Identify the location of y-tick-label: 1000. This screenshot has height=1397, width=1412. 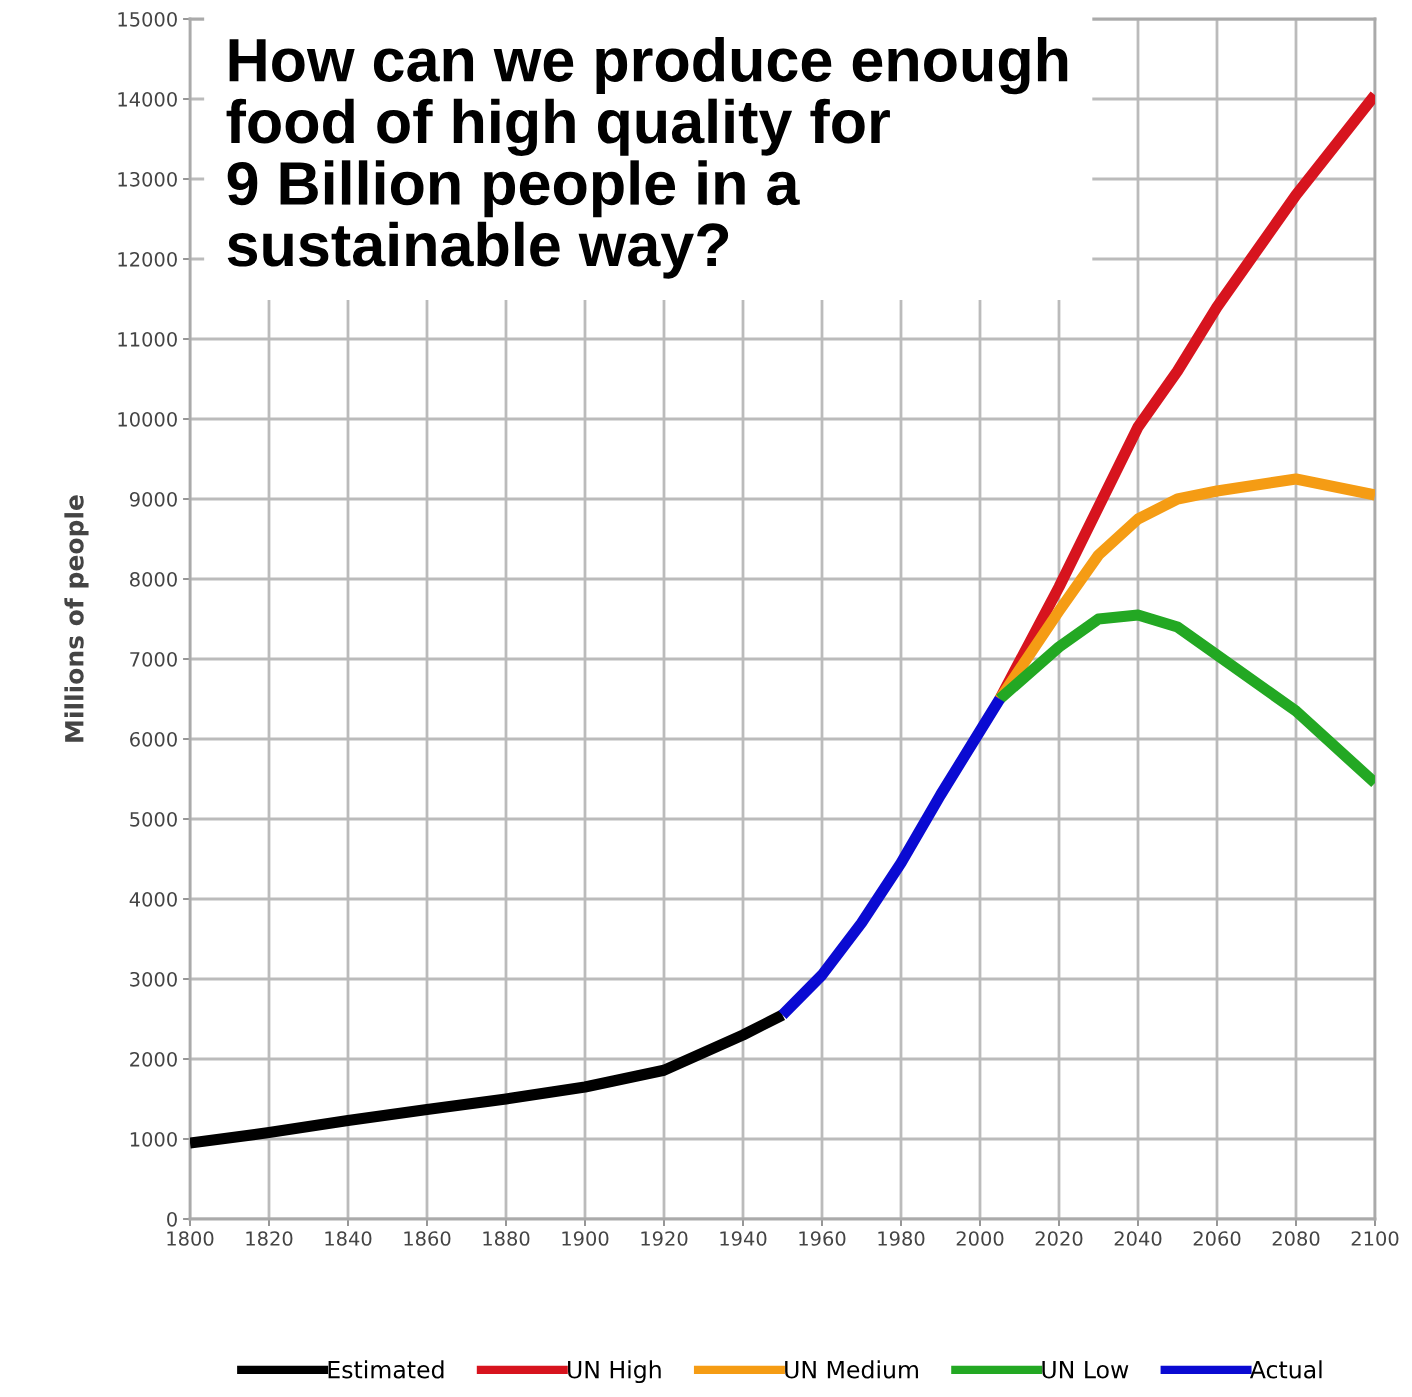
(153, 1139).